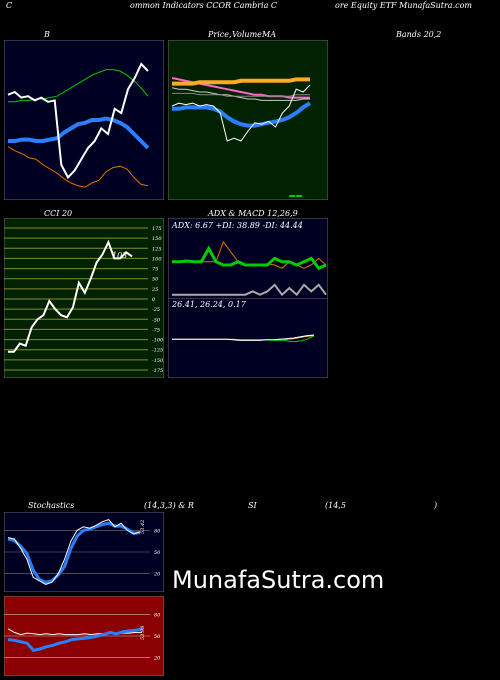  Describe the element at coordinates (47, 34) in the screenshot. I see `bands-title: B` at that location.